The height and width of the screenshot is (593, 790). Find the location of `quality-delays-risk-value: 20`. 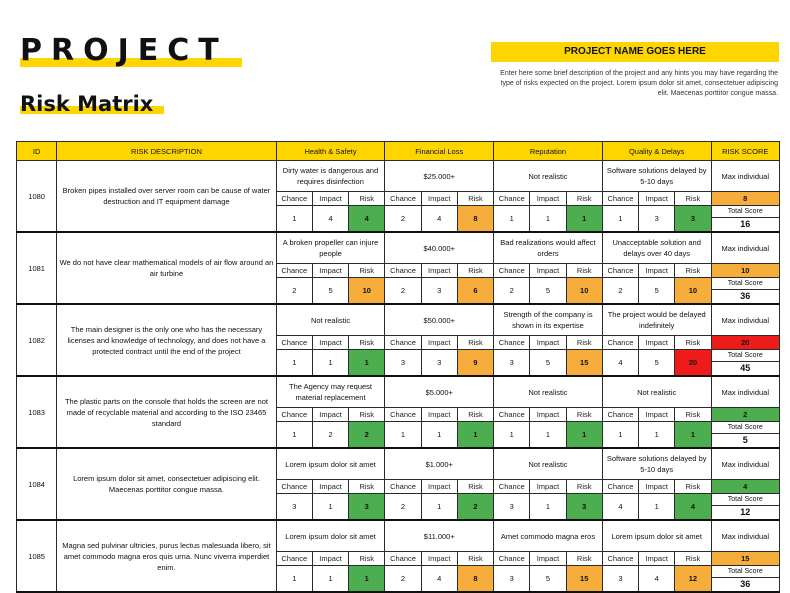

quality-delays-risk-value: 20 is located at coordinates (693, 363).